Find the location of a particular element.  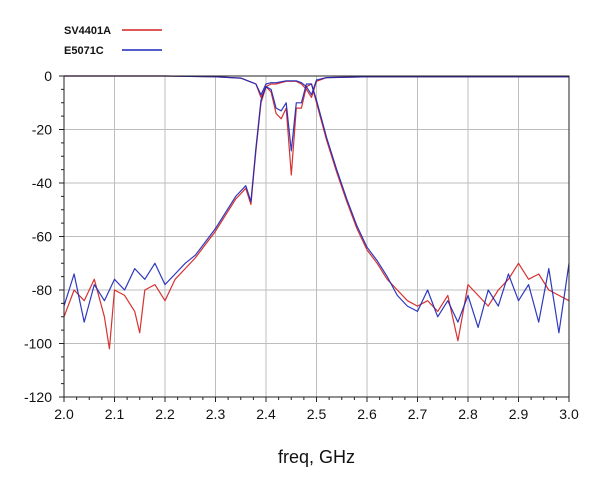

y-tick-label: -20 is located at coordinates (42, 130).